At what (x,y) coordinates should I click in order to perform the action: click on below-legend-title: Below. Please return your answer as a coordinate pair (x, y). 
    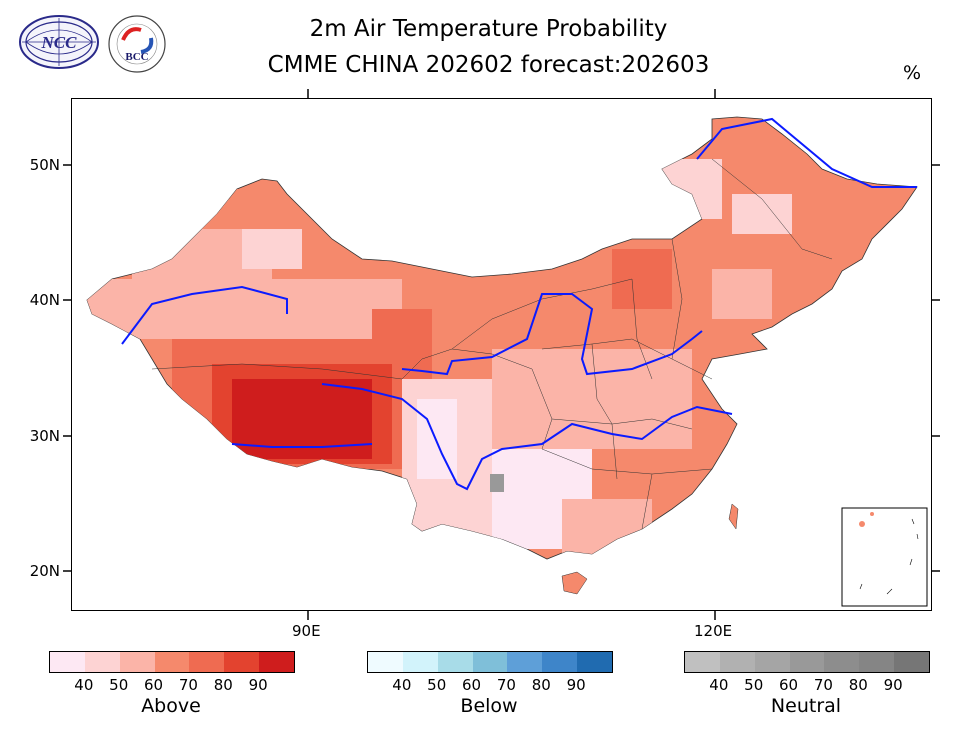
    Looking at the image, I should click on (489, 706).